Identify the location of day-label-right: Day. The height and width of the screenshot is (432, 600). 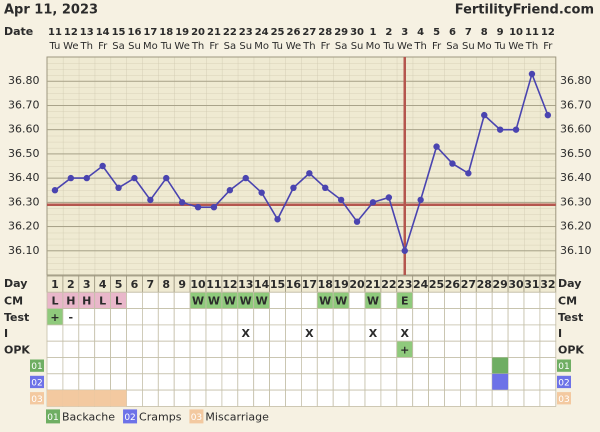
(569, 283).